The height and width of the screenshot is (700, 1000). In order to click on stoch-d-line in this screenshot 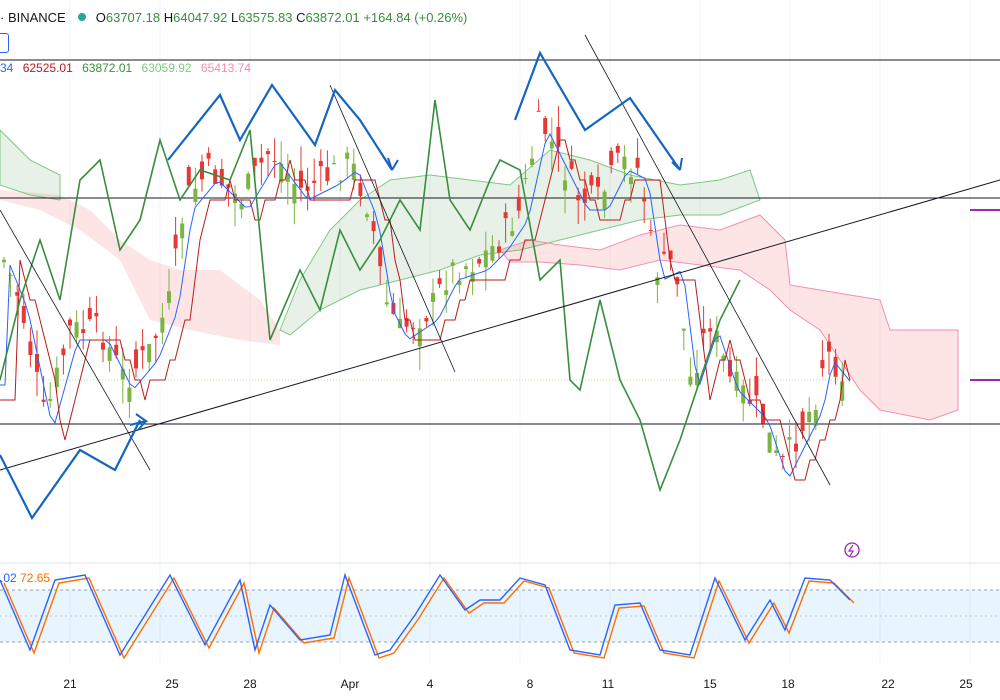, I will do `click(429, 617)`.